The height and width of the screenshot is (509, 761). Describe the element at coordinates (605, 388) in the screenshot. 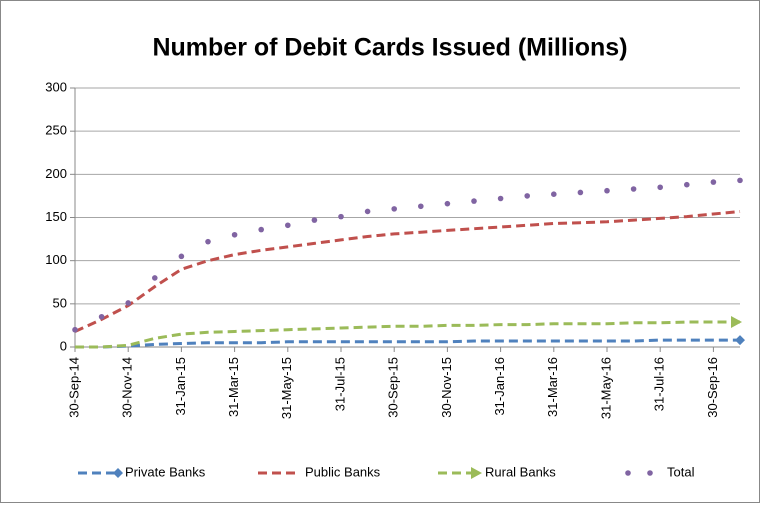

I see `x-tick-label: 31-May-16` at that location.